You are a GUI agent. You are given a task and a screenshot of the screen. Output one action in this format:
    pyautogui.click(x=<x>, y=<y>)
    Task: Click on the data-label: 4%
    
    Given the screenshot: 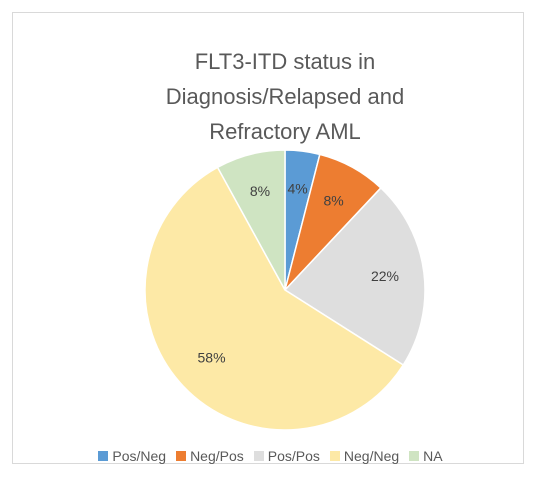 What is the action you would take?
    pyautogui.click(x=298, y=189)
    